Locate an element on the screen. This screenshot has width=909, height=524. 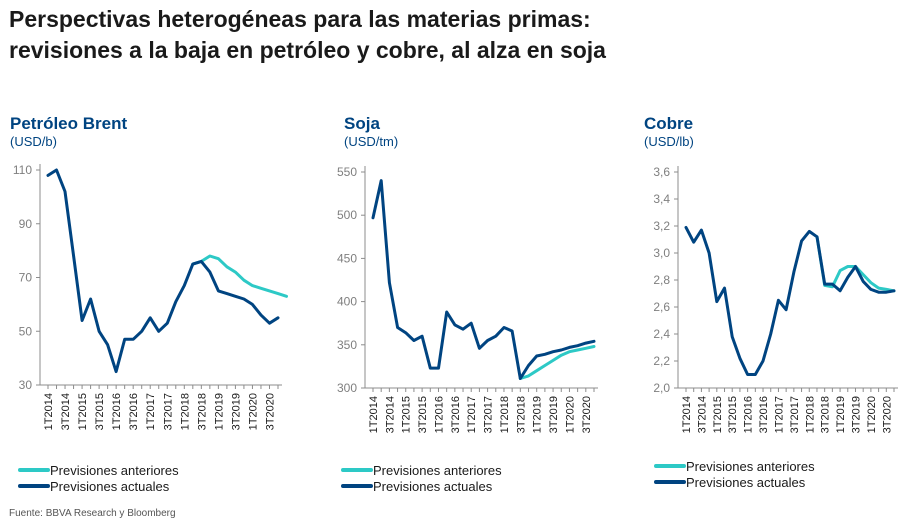
brent-y-tick-label: 70 is located at coordinates (26, 278).